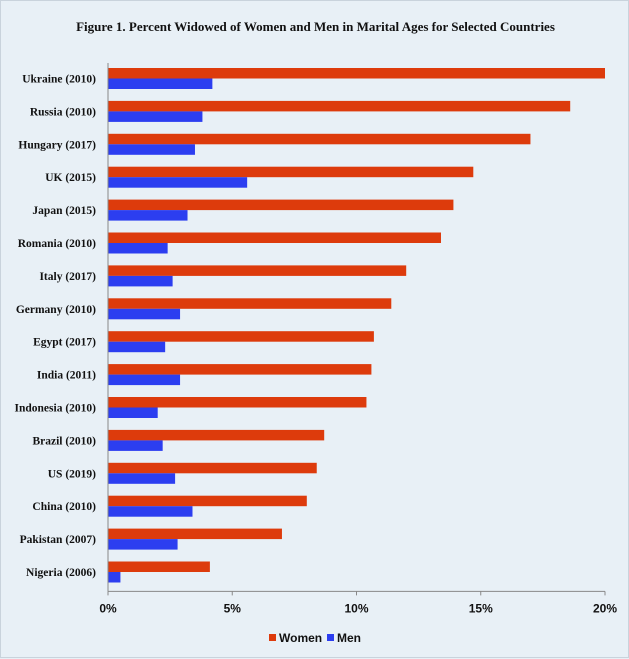 The image size is (629, 659). Describe the element at coordinates (63, 112) in the screenshot. I see `category-label: Russia (2010)` at that location.